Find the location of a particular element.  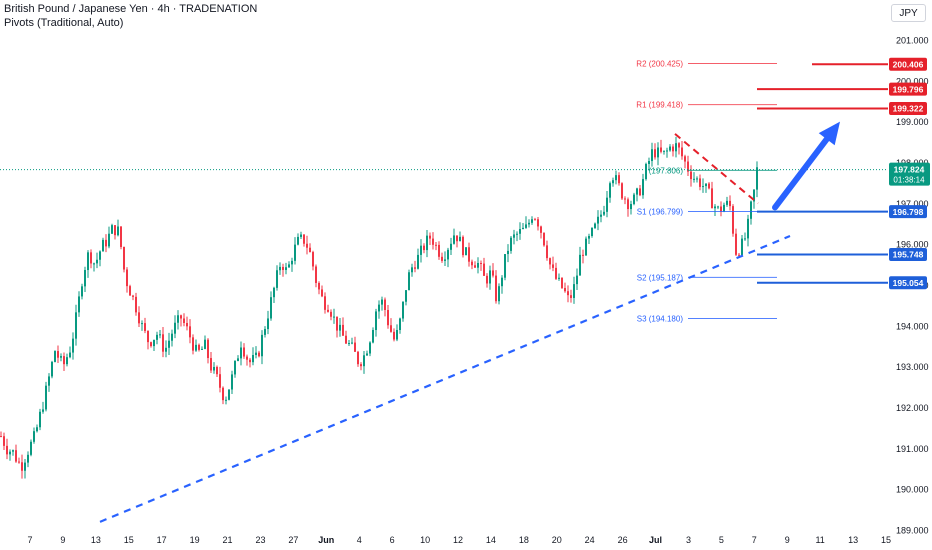

currency-button: JPY is located at coordinates (908, 13).